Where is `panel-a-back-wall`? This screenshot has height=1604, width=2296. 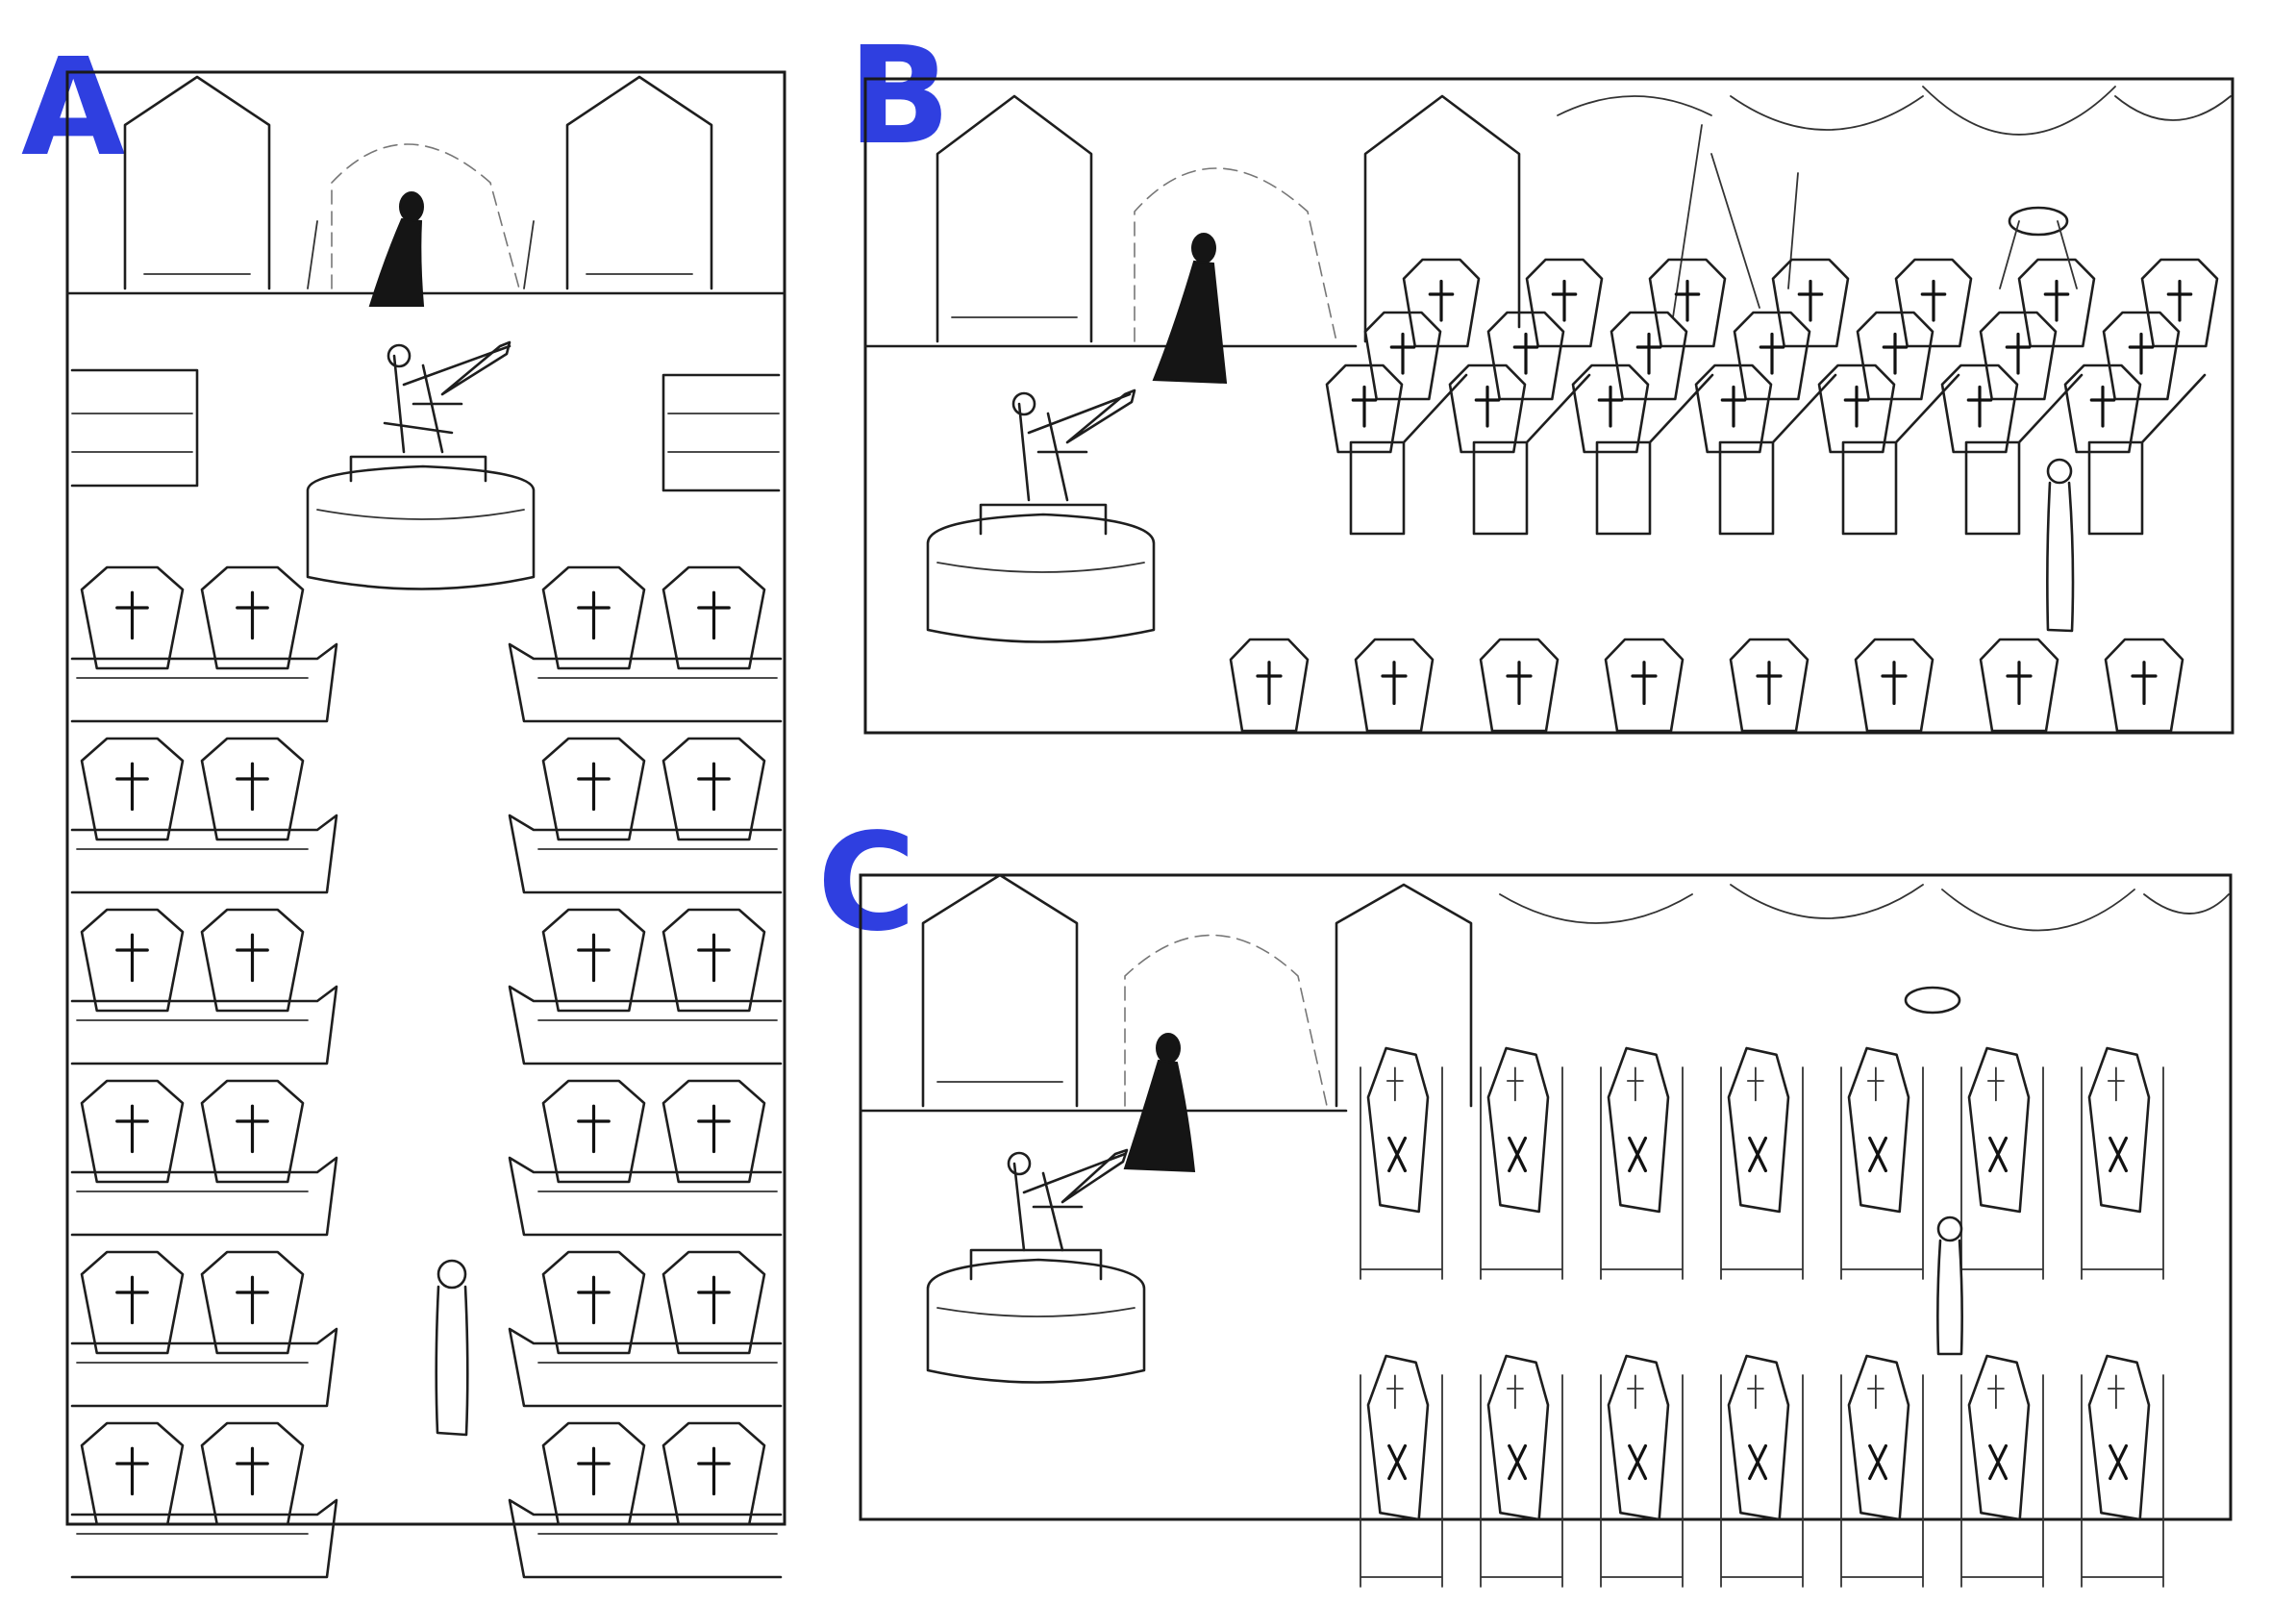
panel-a-back-wall is located at coordinates (425, 185).